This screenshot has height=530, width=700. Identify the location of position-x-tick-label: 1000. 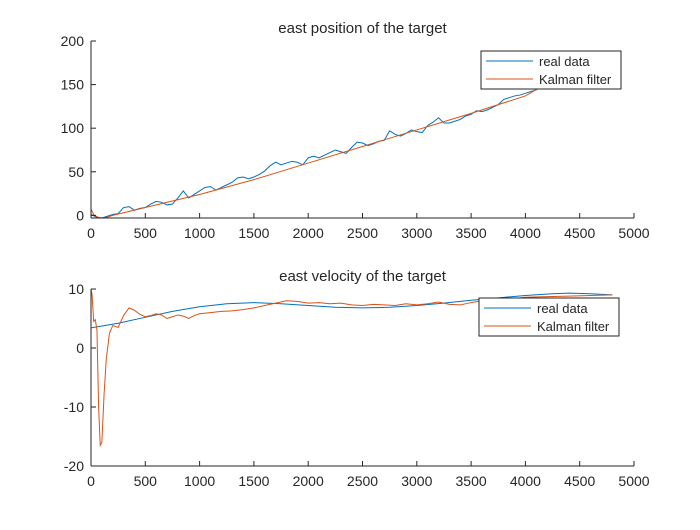
(199, 233).